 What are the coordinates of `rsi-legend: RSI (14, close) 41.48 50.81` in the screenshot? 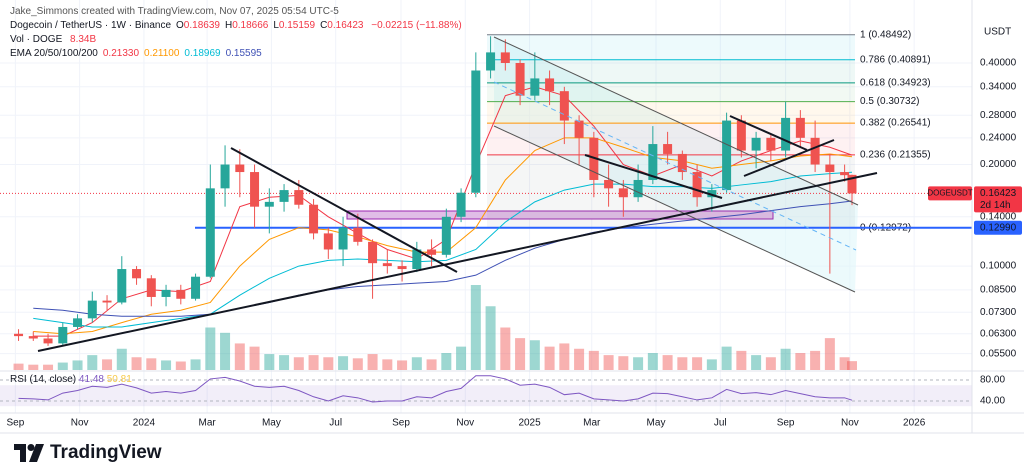 It's located at (71, 379).